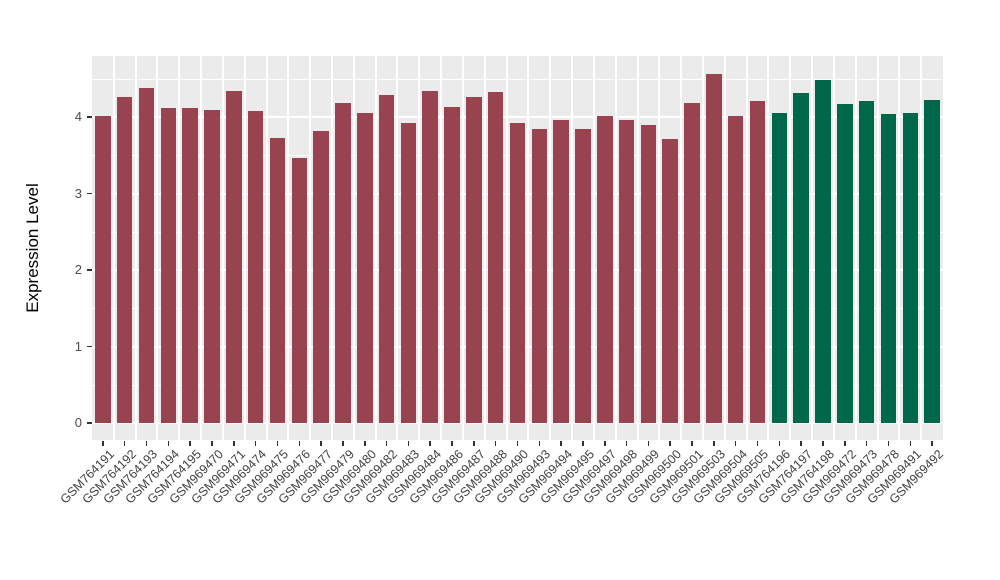  Describe the element at coordinates (78, 423) in the screenshot. I see `y-tick-label: 0` at that location.